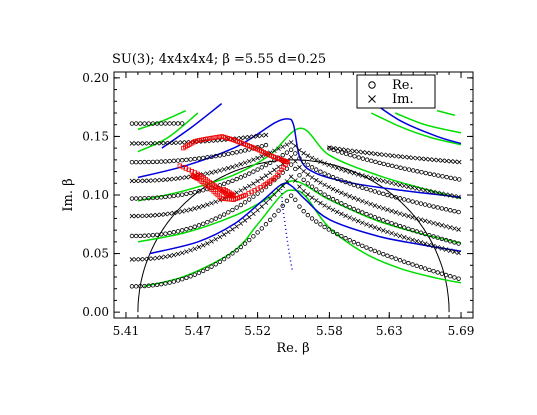 The height and width of the screenshot is (415, 537). Describe the element at coordinates (197, 331) in the screenshot. I see `x-tick-label: 5.47` at that location.